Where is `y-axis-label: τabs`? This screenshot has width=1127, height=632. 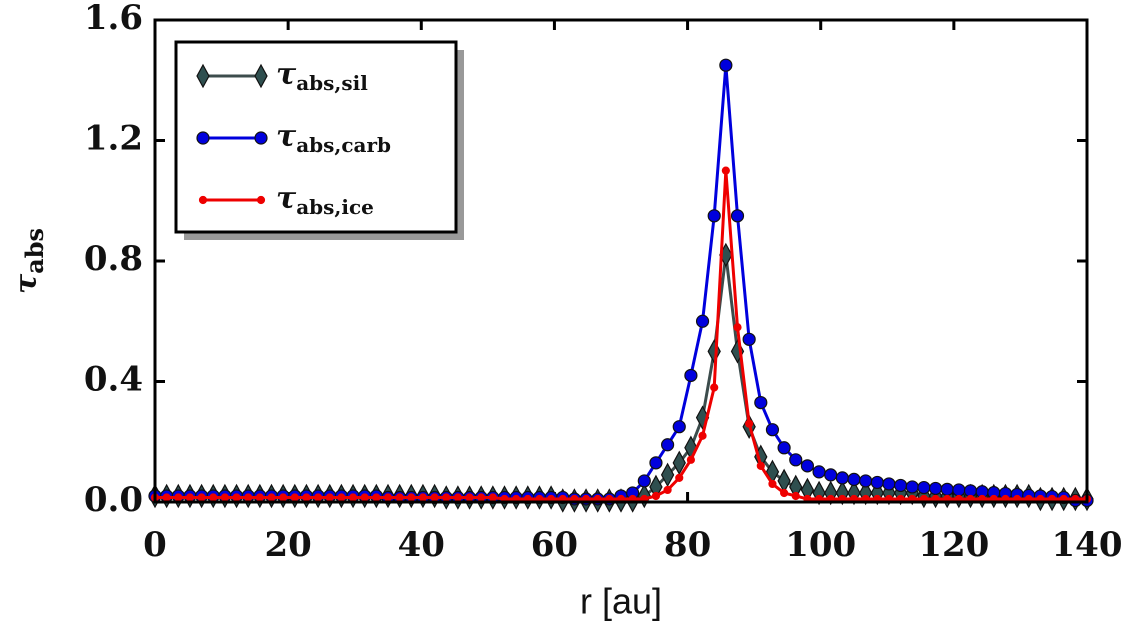 y-axis-label: τabs is located at coordinates (29, 261).